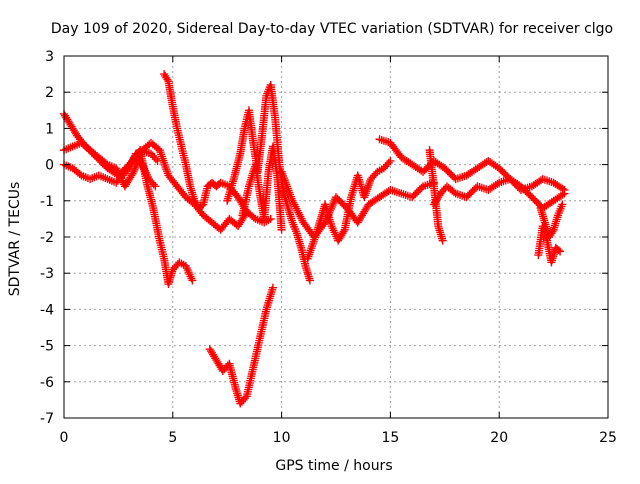 The height and width of the screenshot is (484, 640). Describe the element at coordinates (241, 345) in the screenshot. I see `series-track-f` at that location.